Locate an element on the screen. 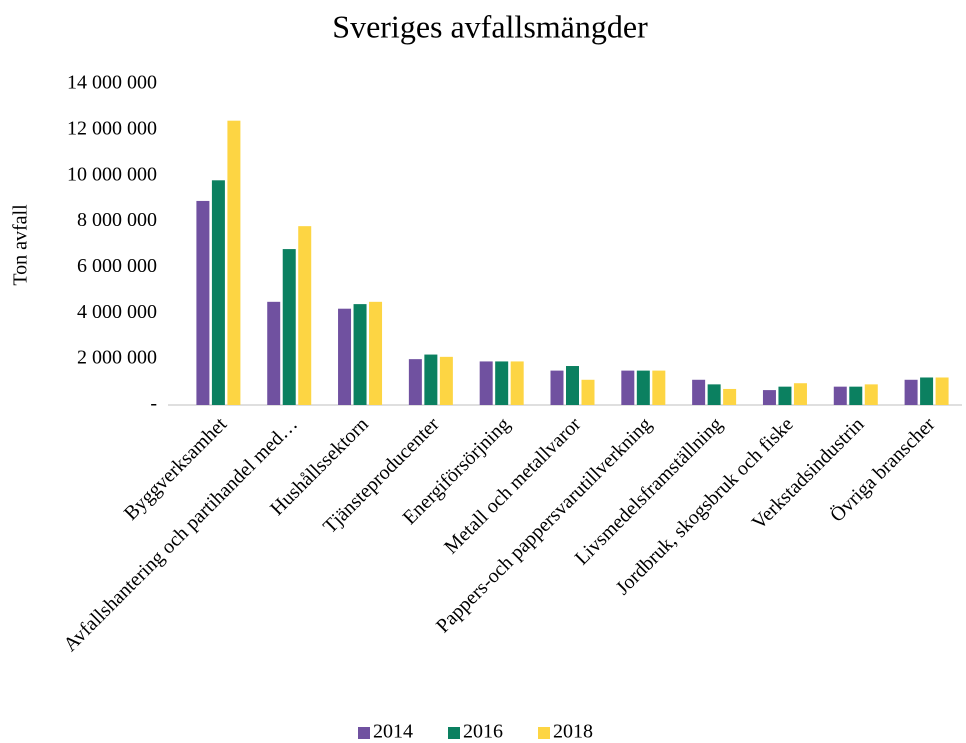 The image size is (966, 743). y-tick-label: 8 000 000 is located at coordinates (117, 220).